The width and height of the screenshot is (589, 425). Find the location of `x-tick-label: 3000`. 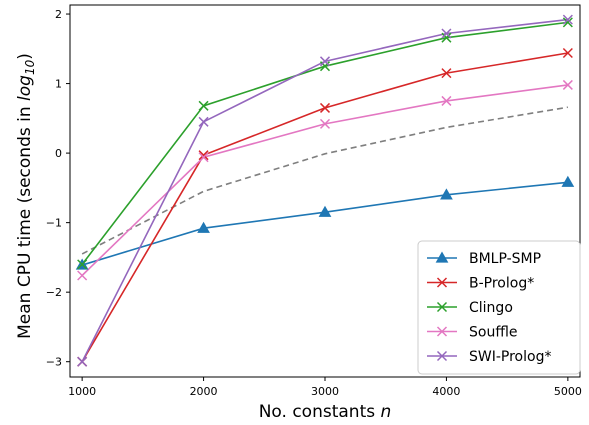

x-tick-label: 3000 is located at coordinates (325, 391).